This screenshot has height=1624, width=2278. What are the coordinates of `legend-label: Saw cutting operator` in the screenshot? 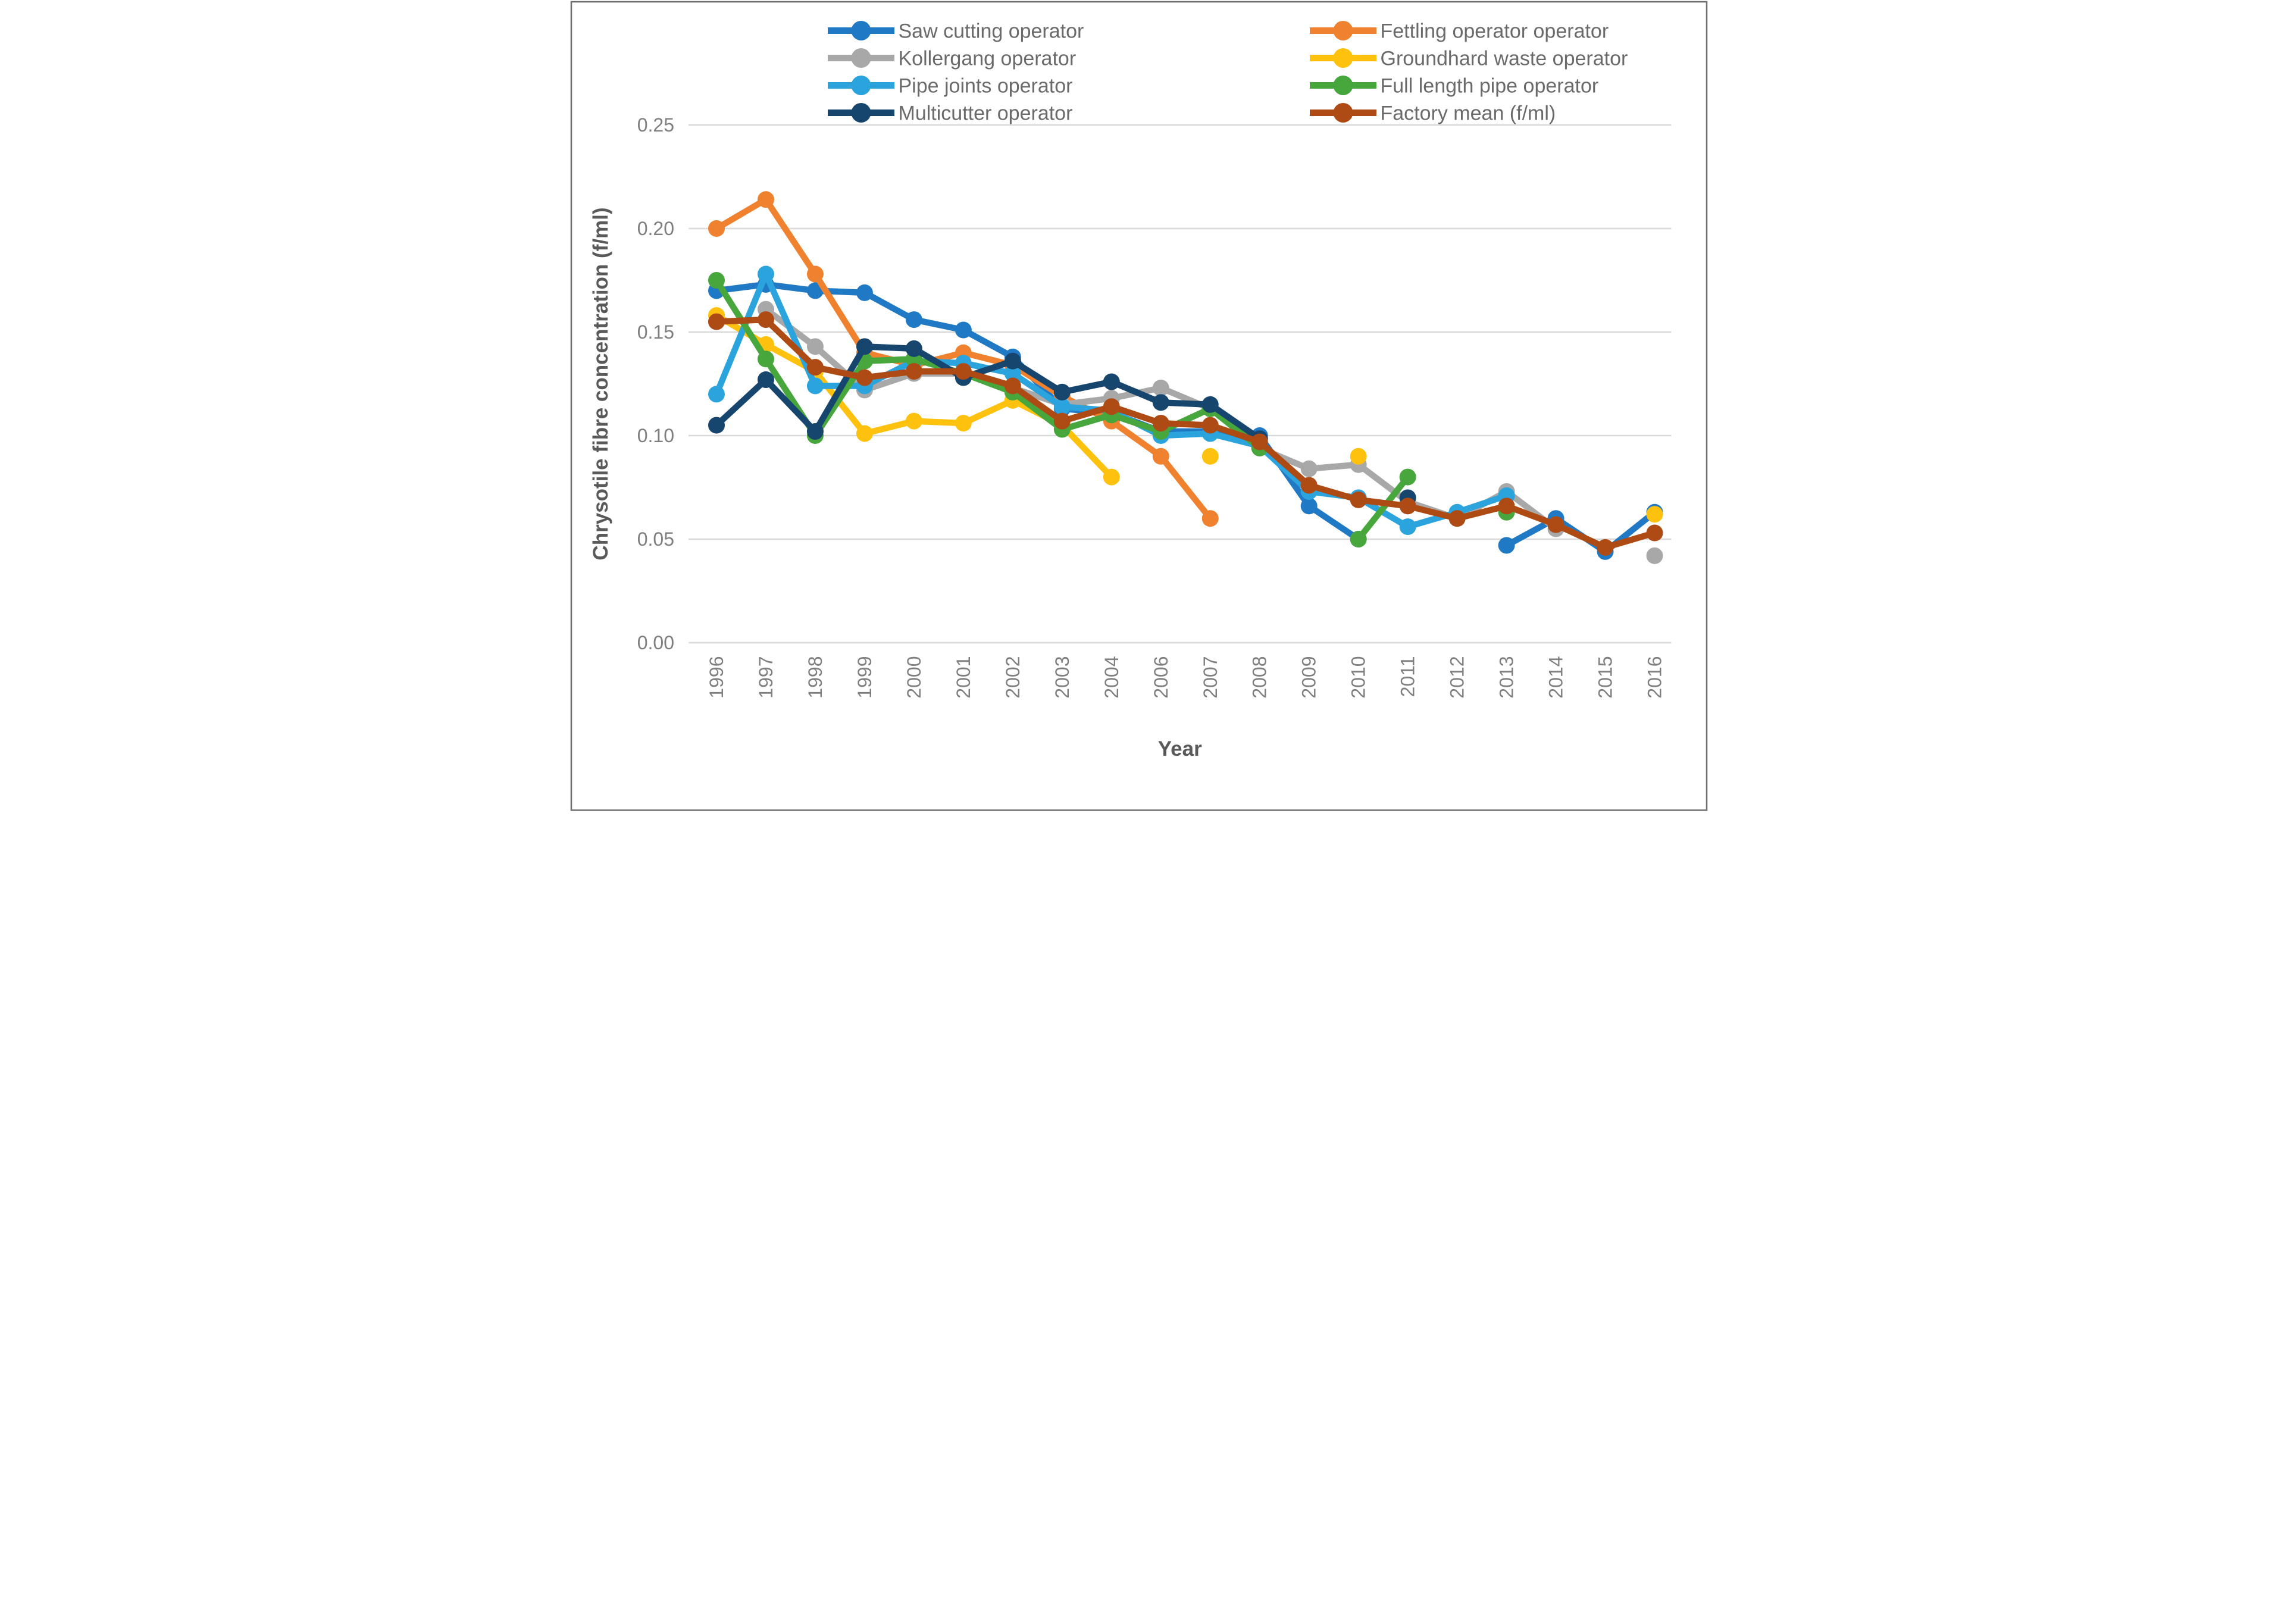 It's located at (991, 31).